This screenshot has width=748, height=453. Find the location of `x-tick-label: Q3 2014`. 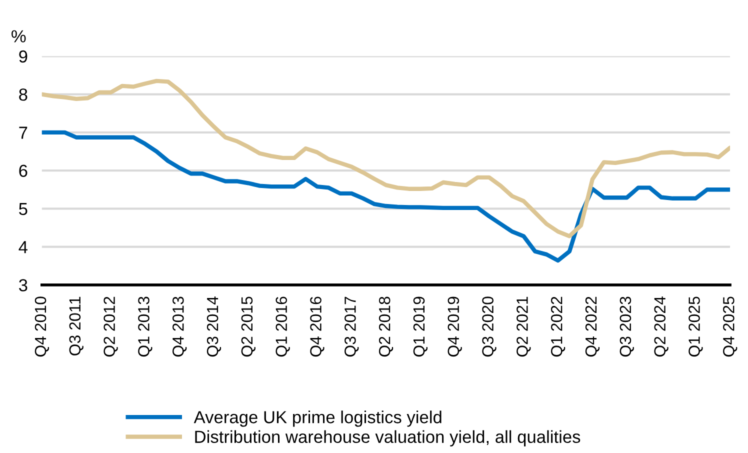

x-tick-label: Q3 2014 is located at coordinates (214, 326).